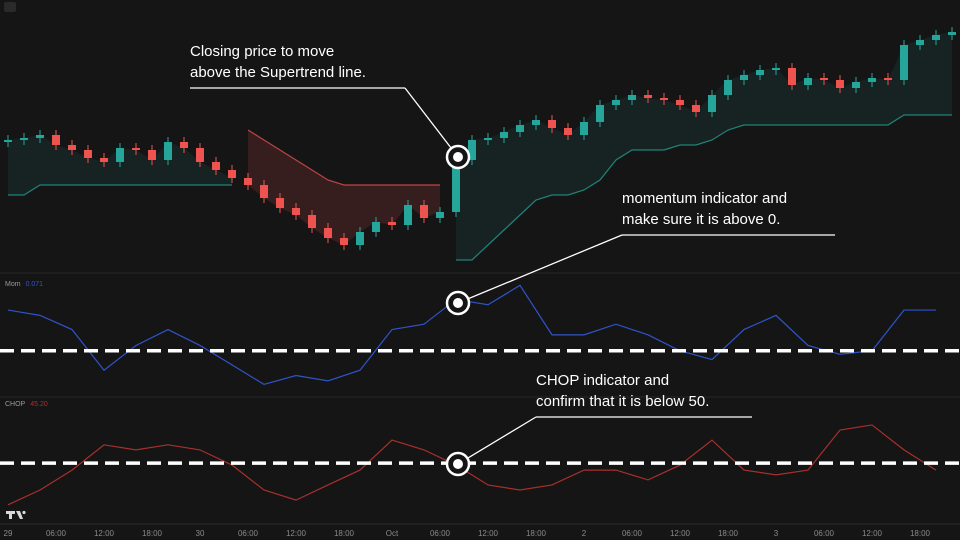  What do you see at coordinates (39, 404) in the screenshot?
I see `legend-value: 45.20` at bounding box center [39, 404].